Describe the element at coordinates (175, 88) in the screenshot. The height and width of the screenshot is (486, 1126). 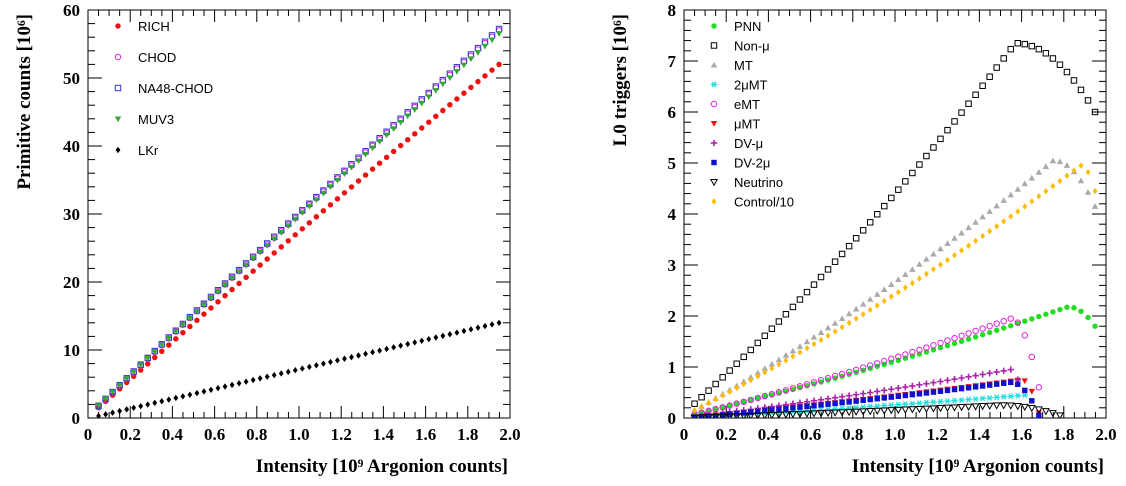
I see `legend-label-na48-chod: NA48-CHOD` at that location.